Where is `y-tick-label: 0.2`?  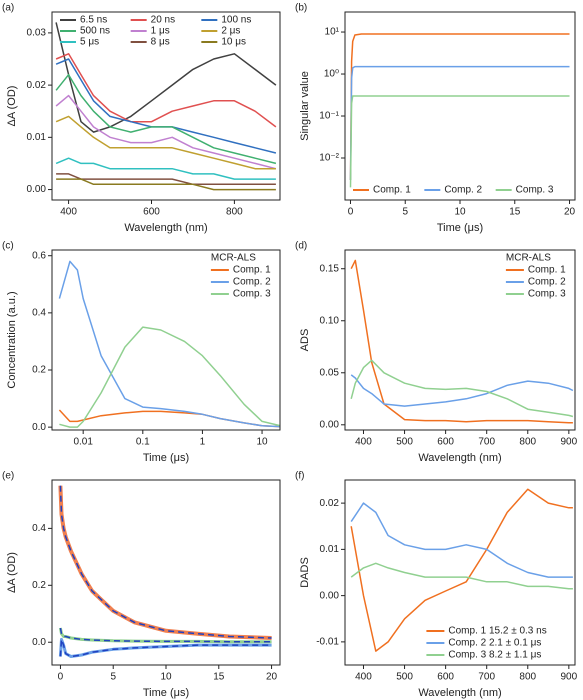
y-tick-label: 0.2 is located at coordinates (39, 370).